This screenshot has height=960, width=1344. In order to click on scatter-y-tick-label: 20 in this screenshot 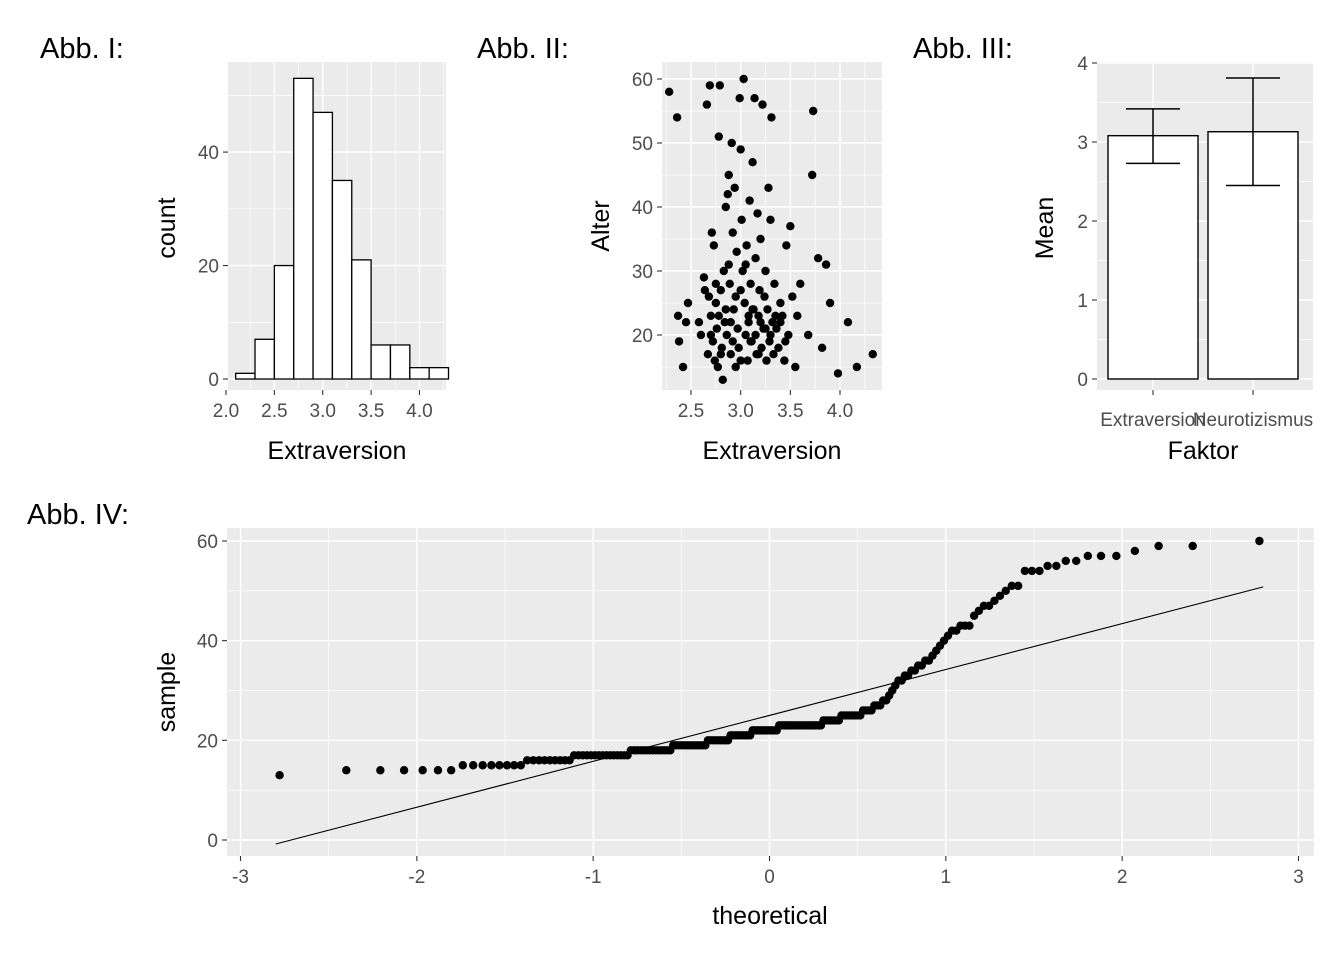, I will do `click(642, 336)`.